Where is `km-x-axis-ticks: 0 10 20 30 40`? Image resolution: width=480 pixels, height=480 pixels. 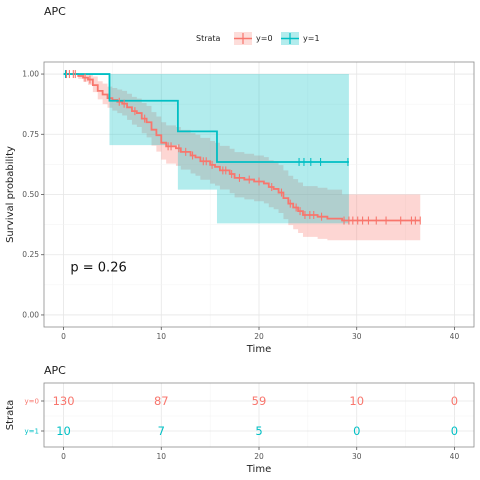 km-x-axis-ticks: 0 10 20 30 40 is located at coordinates (260, 334).